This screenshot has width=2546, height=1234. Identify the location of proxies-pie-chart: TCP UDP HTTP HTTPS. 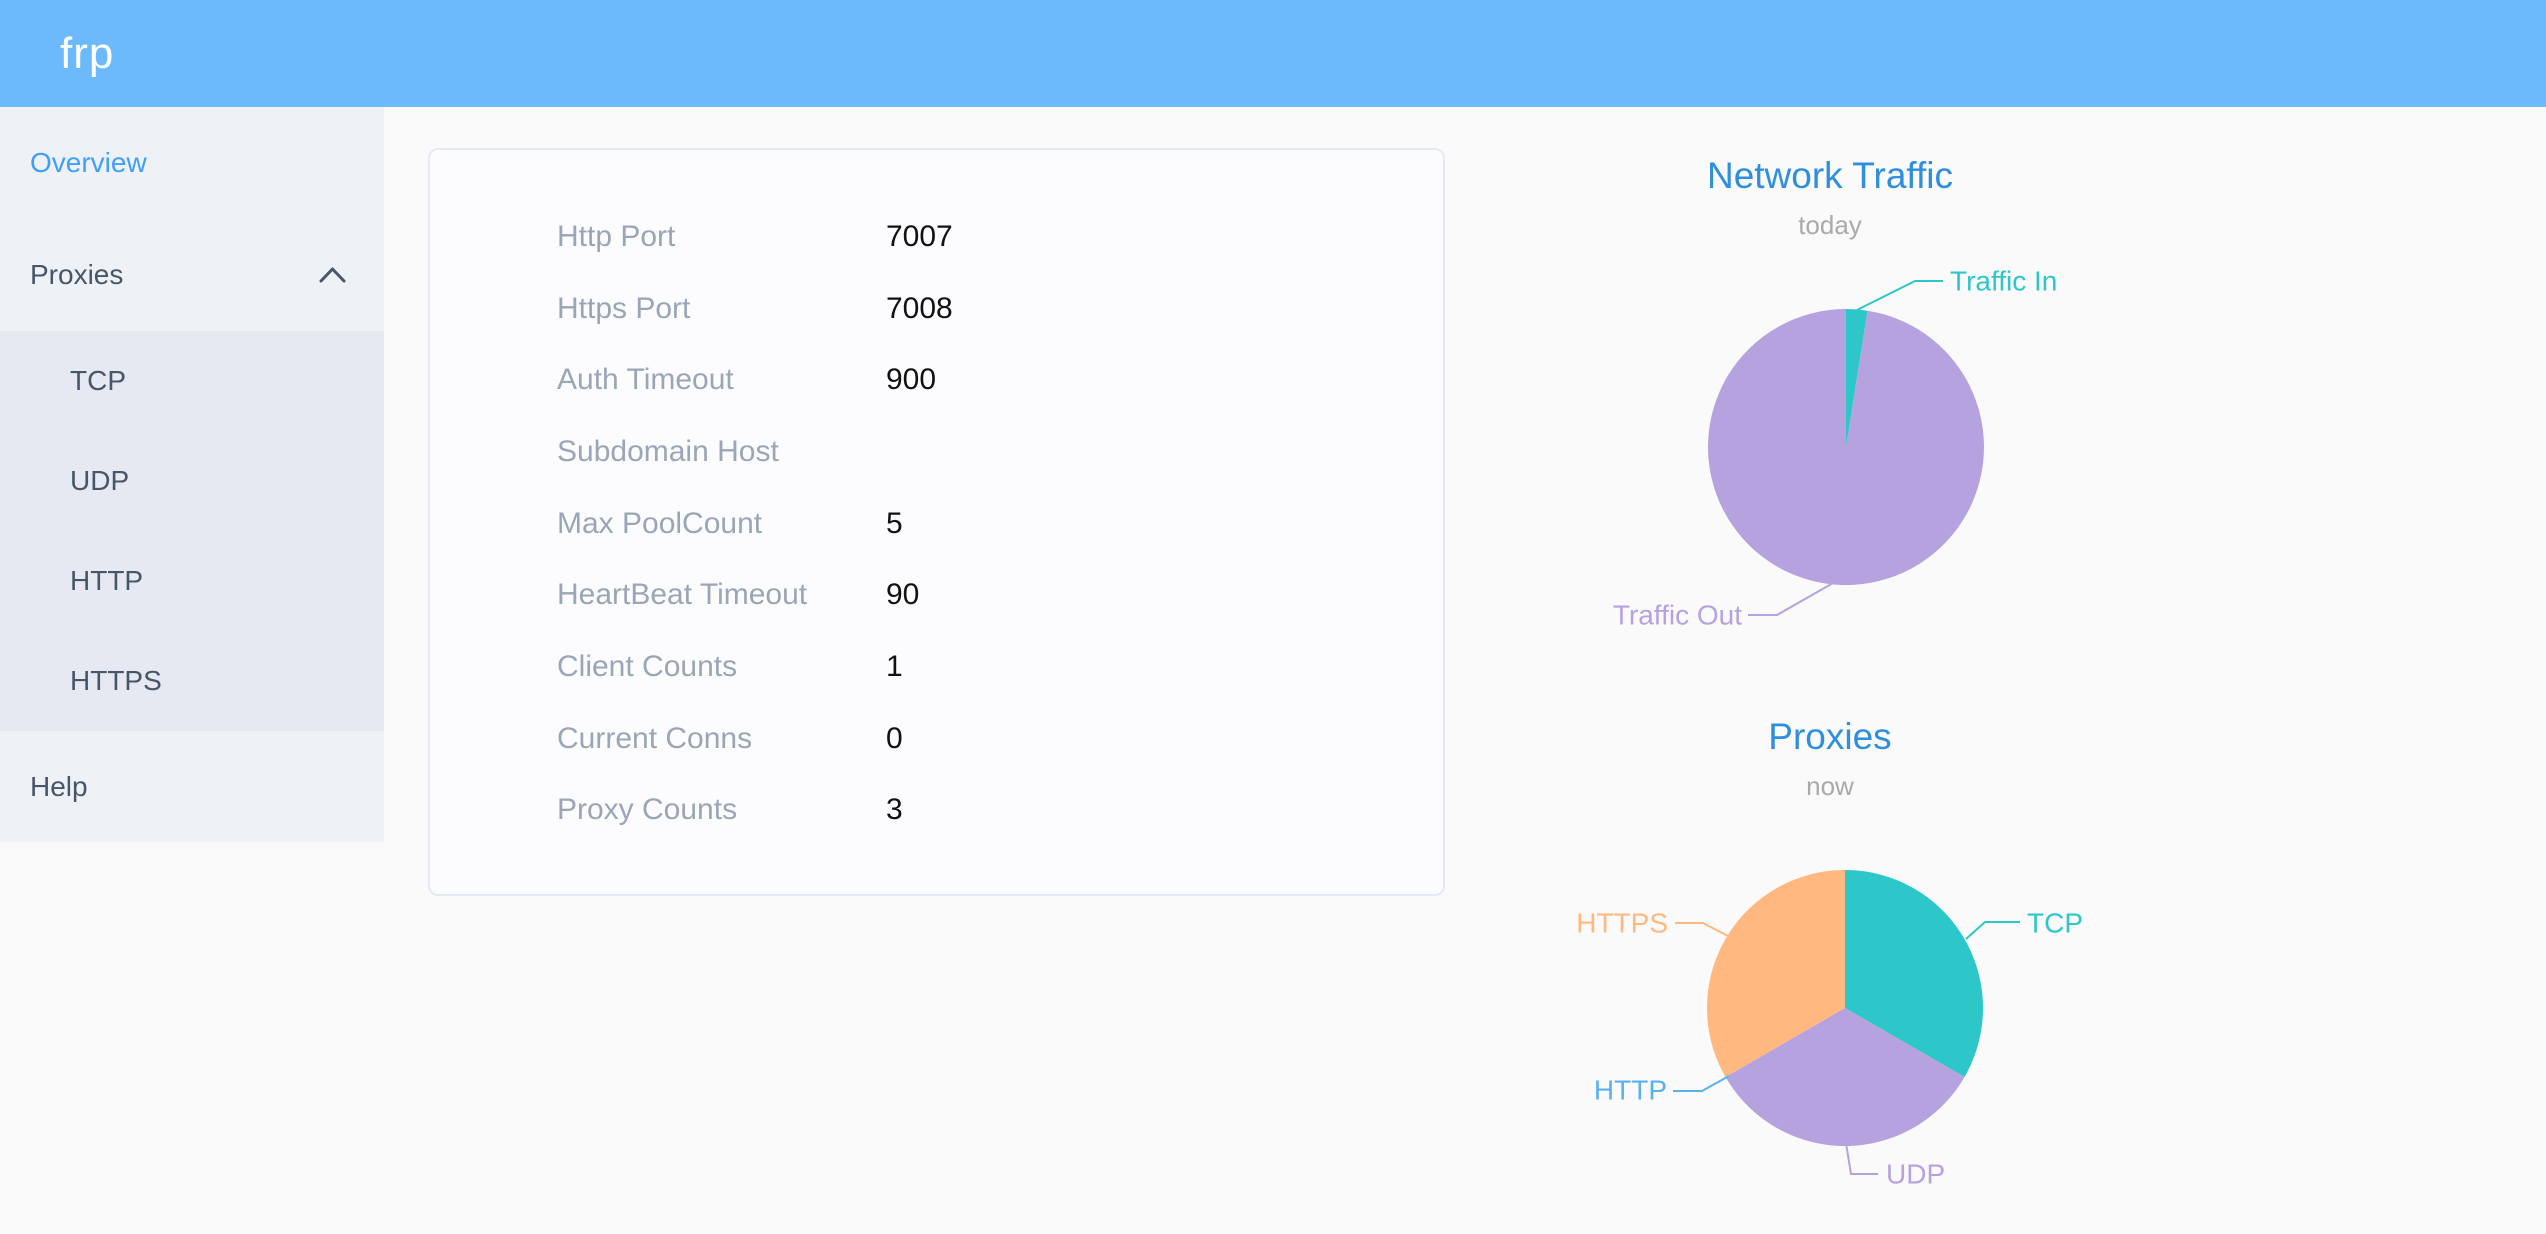
(1829, 1030).